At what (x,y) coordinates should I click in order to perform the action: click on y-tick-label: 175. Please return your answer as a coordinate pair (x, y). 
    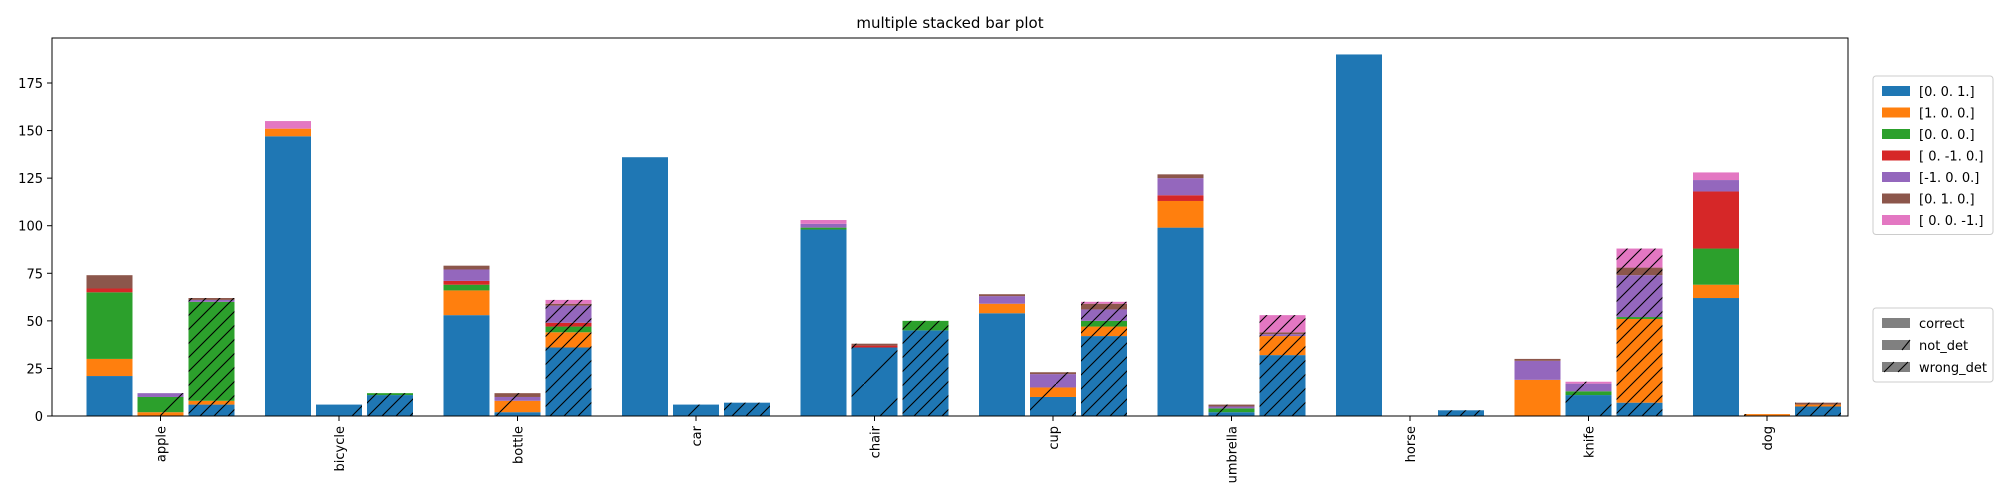
    Looking at the image, I should click on (30, 84).